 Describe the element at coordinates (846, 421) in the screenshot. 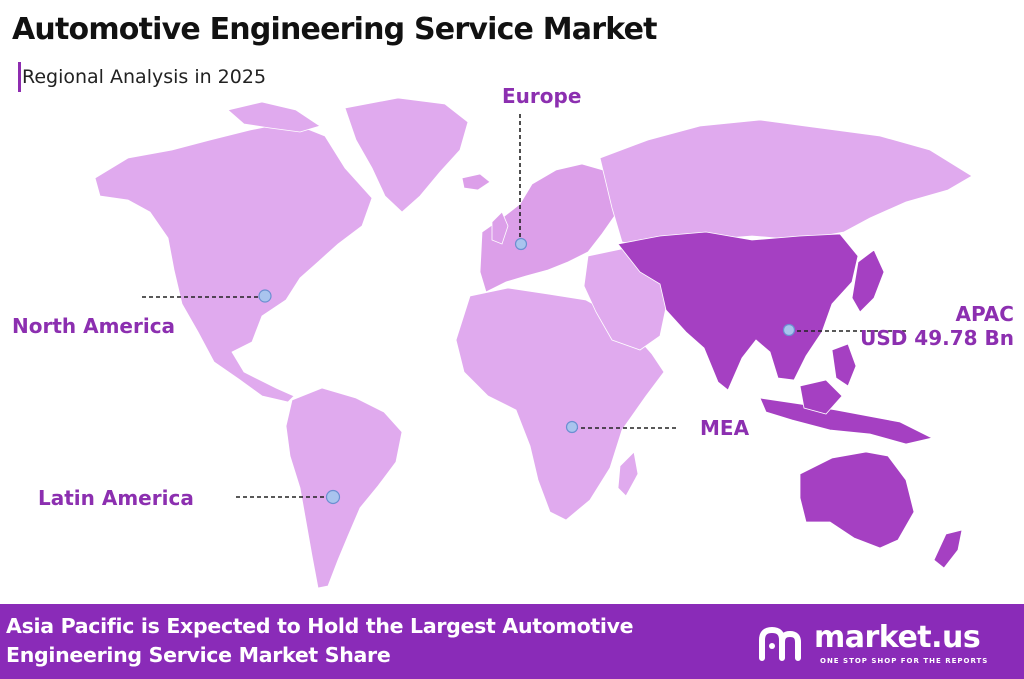

I see `indonesia-landmass` at that location.